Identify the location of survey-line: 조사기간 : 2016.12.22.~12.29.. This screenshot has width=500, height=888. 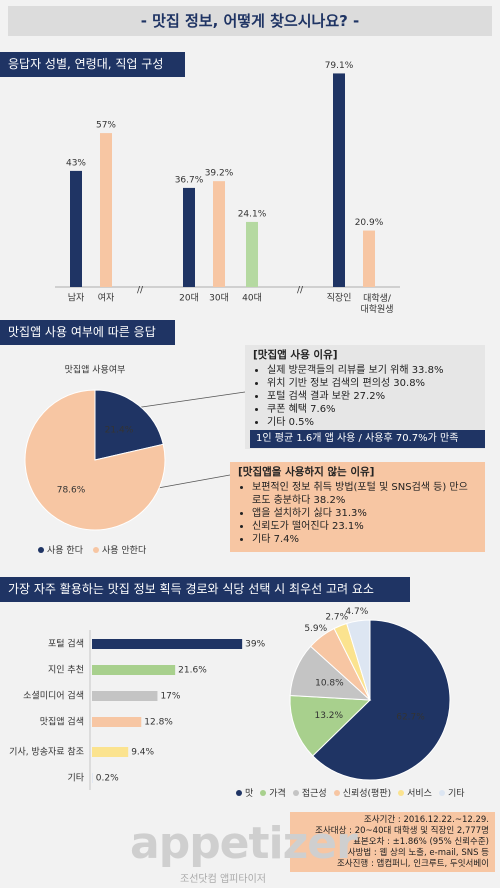
(426, 820).